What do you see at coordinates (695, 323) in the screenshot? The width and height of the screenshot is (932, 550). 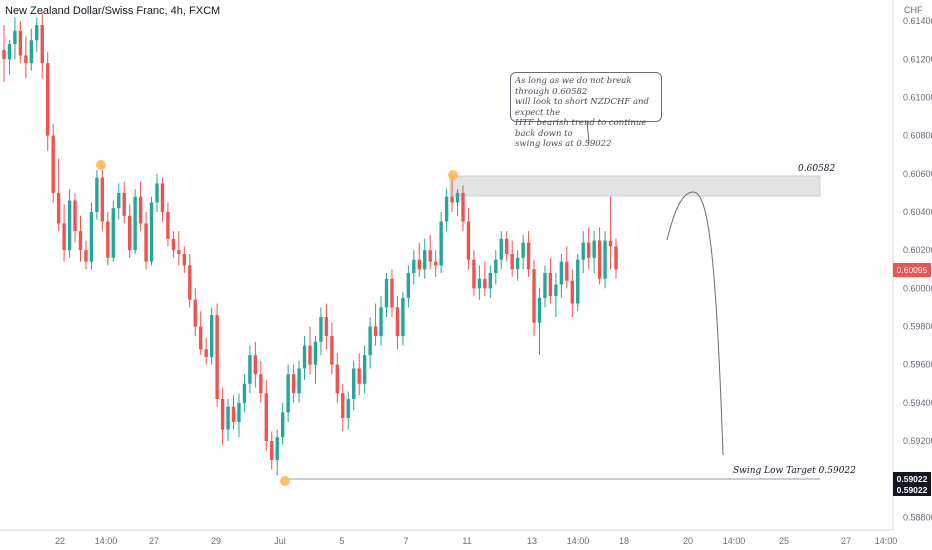 I see `projected-path-curve` at bounding box center [695, 323].